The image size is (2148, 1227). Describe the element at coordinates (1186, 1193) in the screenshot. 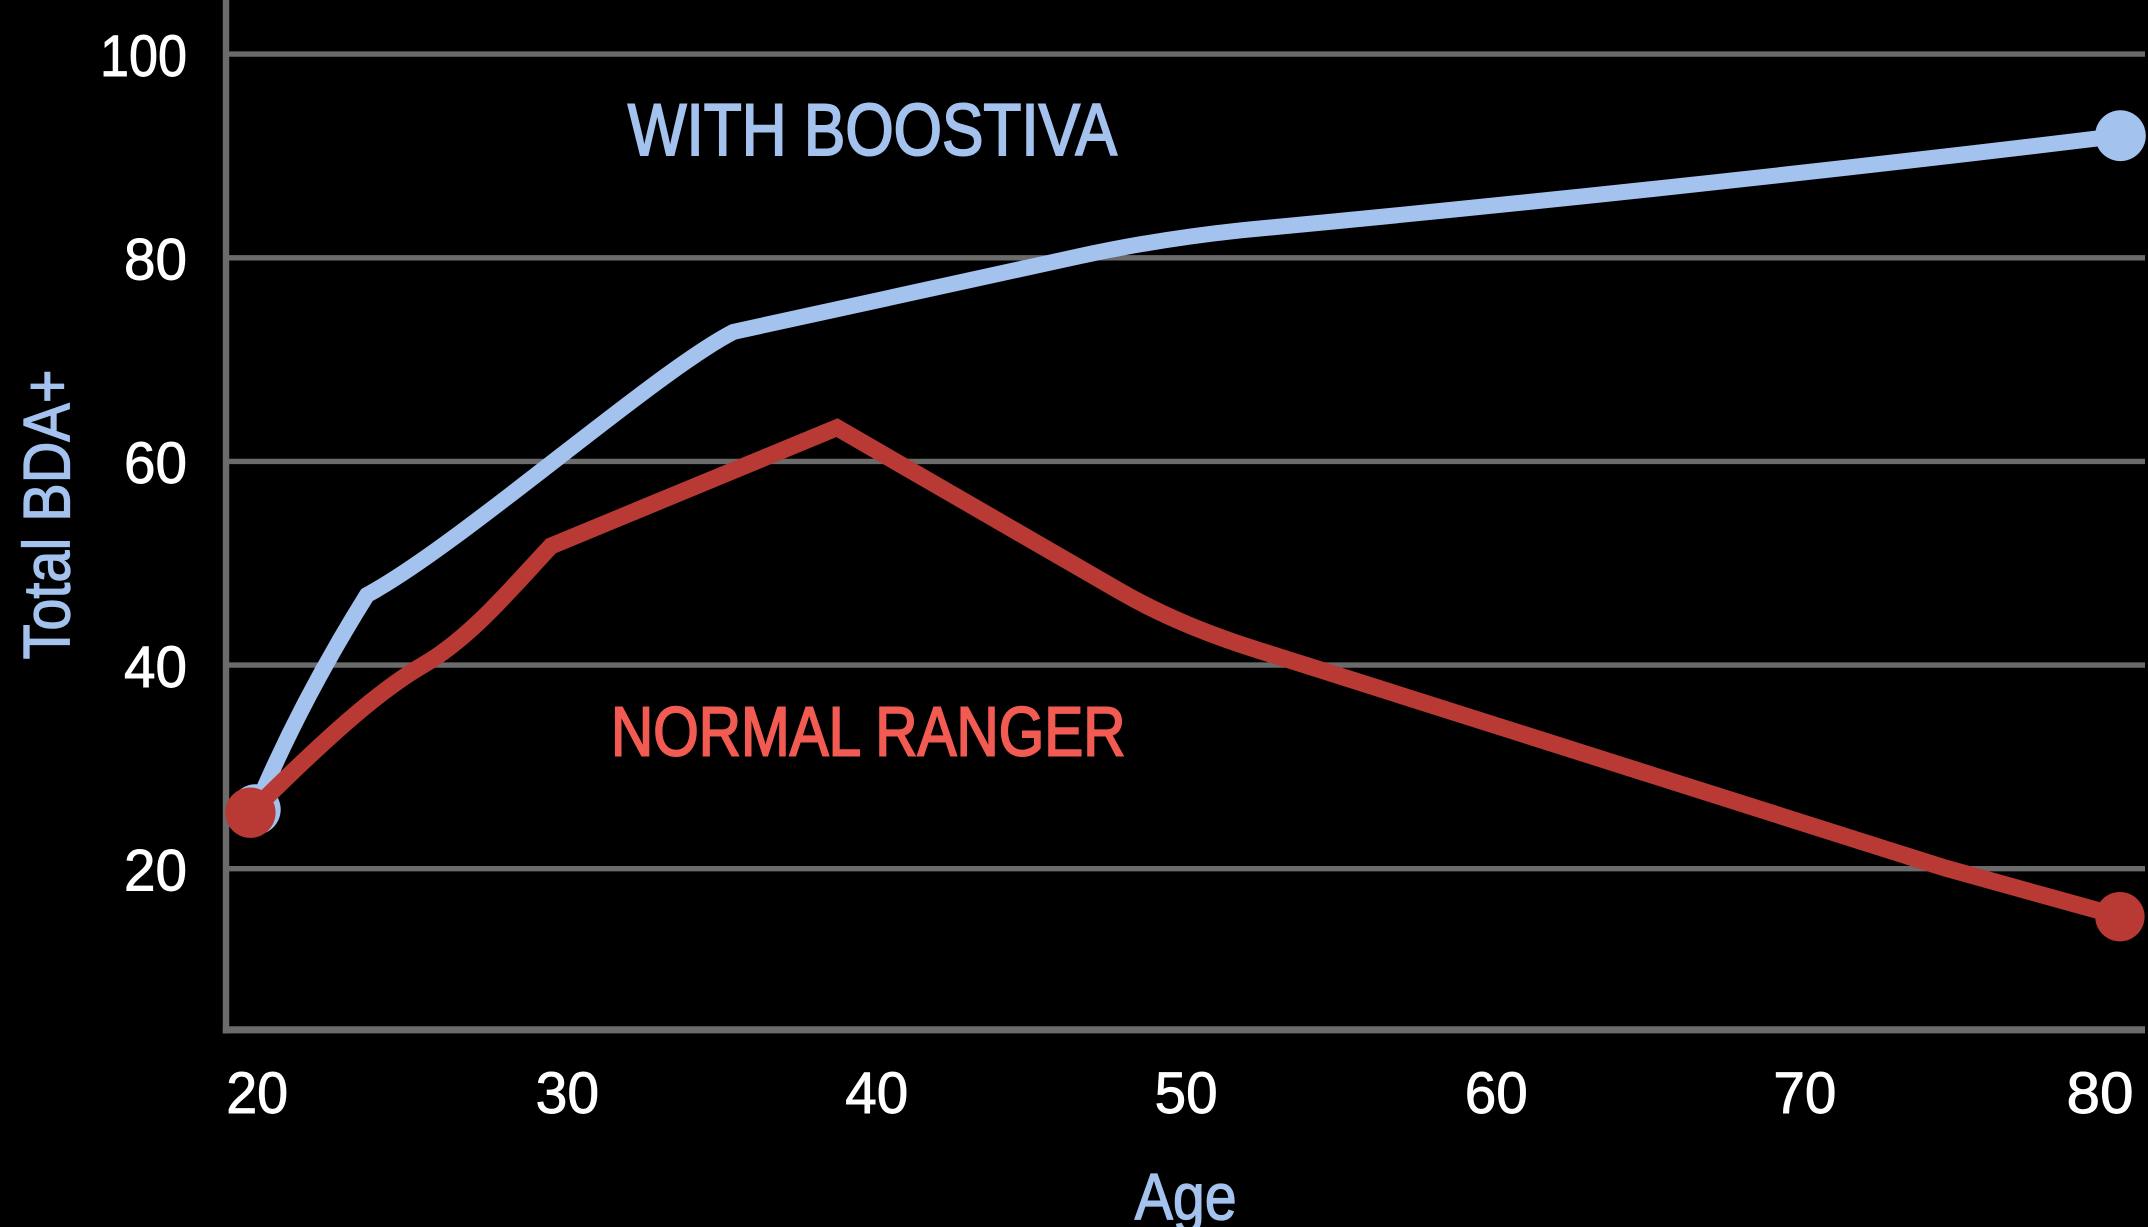

I see `svg-text: Age` at that location.